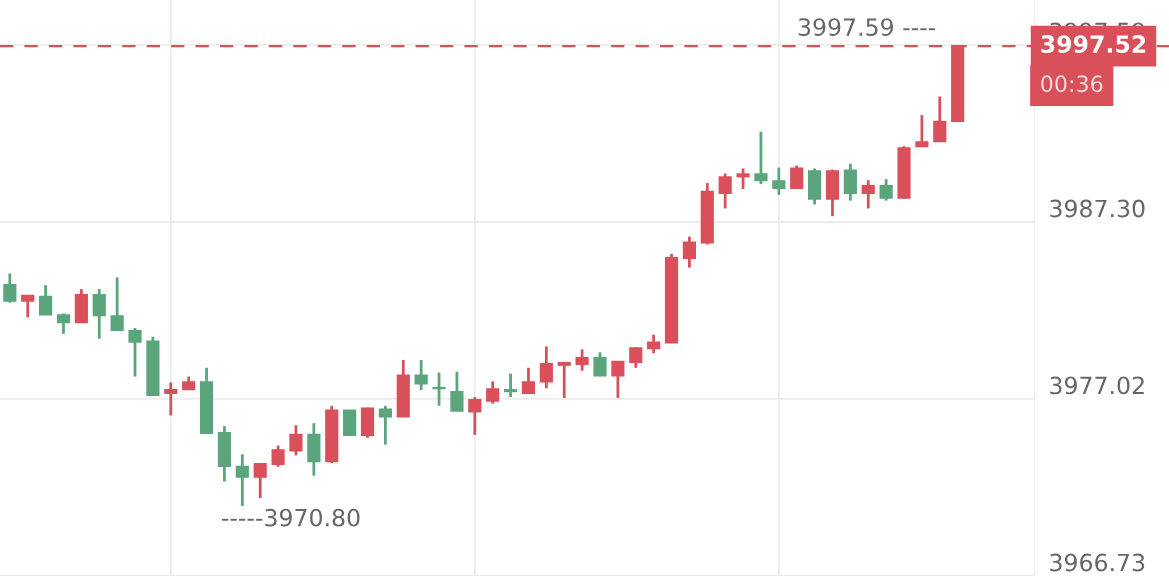 The width and height of the screenshot is (1169, 576). Describe the element at coordinates (1097, 562) in the screenshot. I see `y-tick-label: 3966.73` at that location.